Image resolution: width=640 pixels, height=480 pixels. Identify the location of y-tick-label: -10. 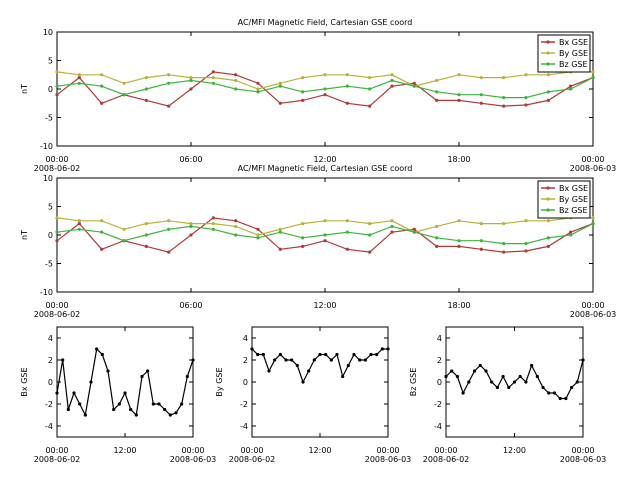
(46, 292).